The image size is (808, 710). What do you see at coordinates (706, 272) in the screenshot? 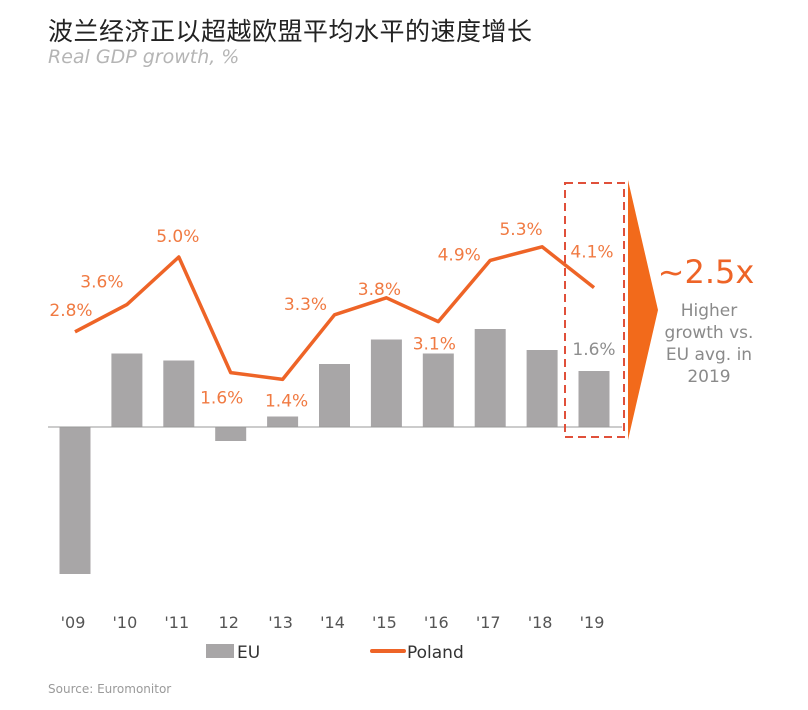
I see `annotation-multiplier: ~2.5x` at bounding box center [706, 272].